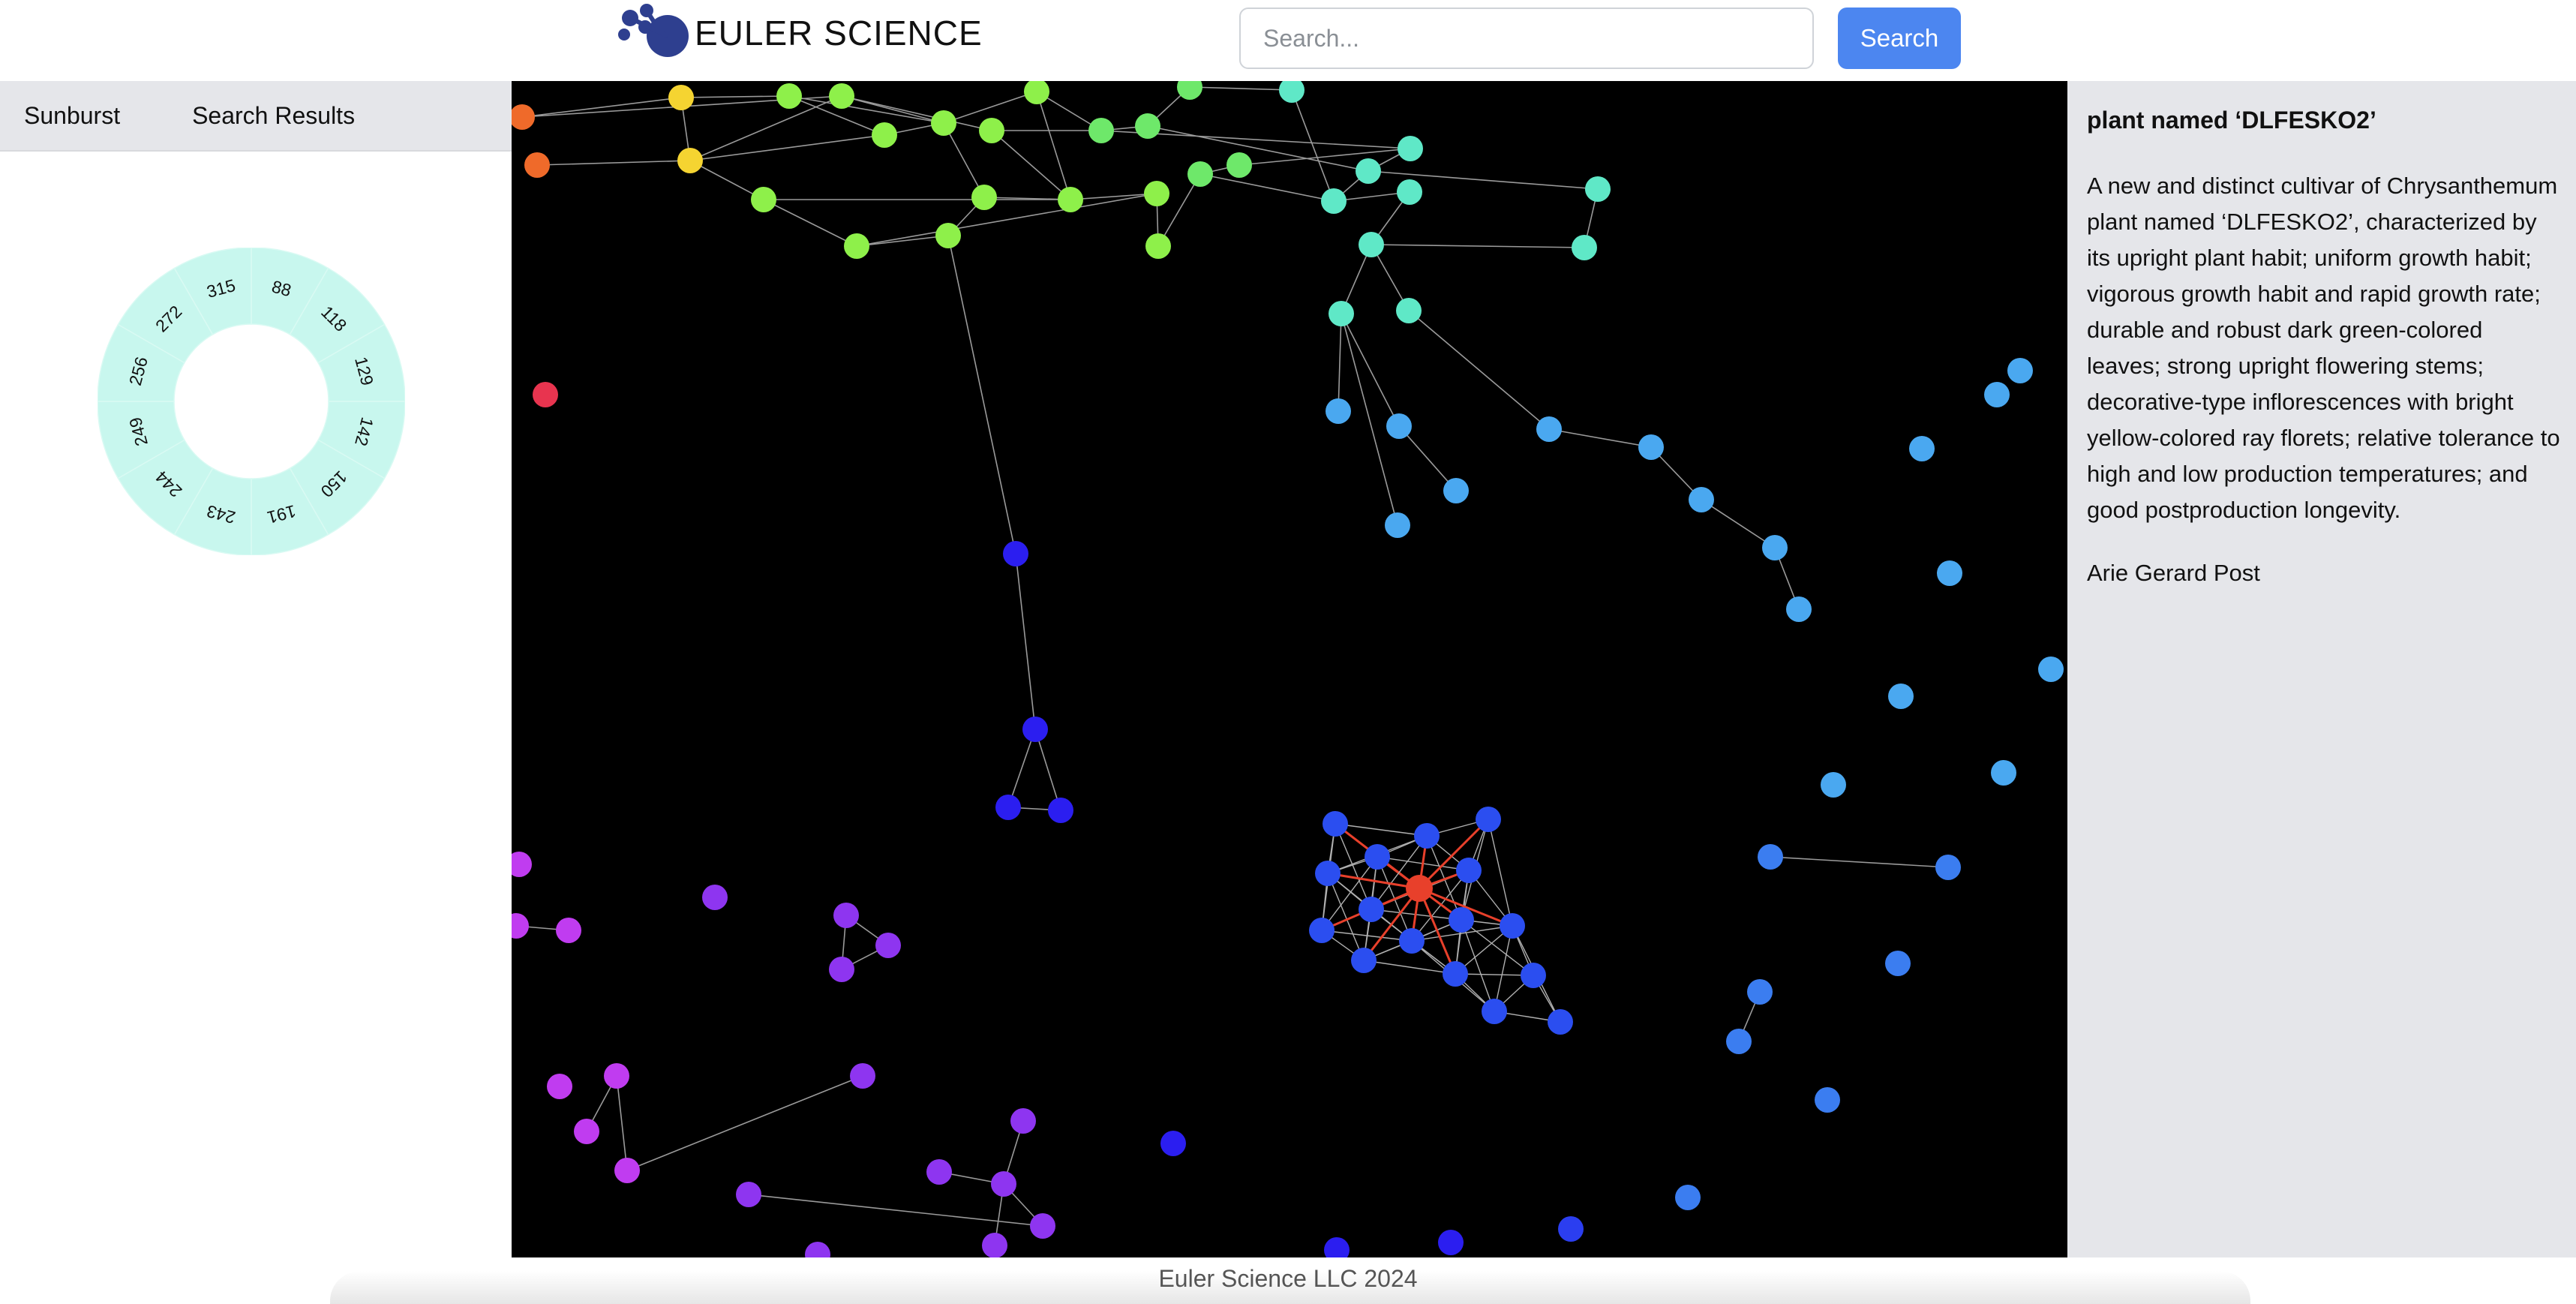 Image resolution: width=2576 pixels, height=1304 pixels. Describe the element at coordinates (72, 115) in the screenshot. I see `tab-sunburst: Sunburst` at that location.